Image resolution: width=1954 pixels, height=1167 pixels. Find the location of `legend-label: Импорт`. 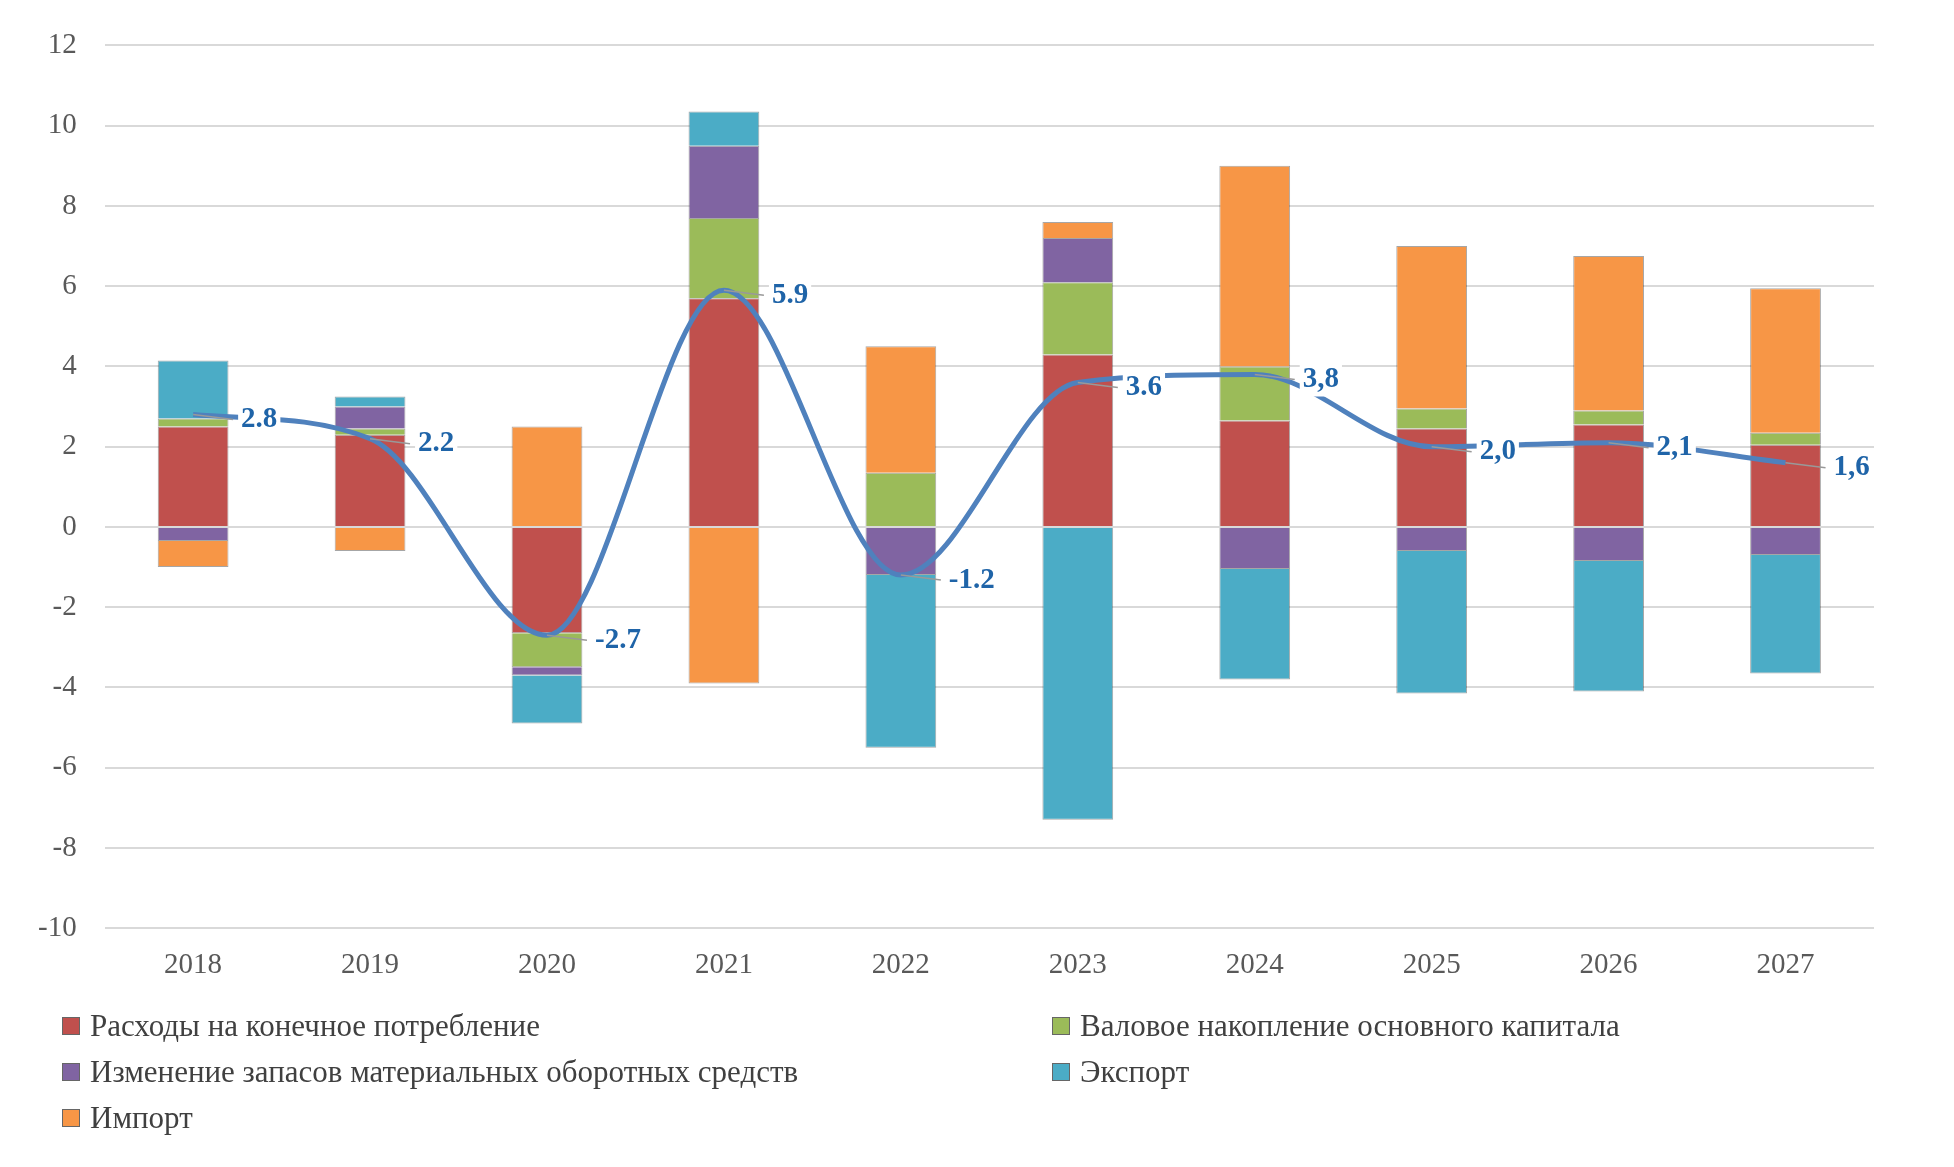

legend-label: Импорт is located at coordinates (141, 1118).